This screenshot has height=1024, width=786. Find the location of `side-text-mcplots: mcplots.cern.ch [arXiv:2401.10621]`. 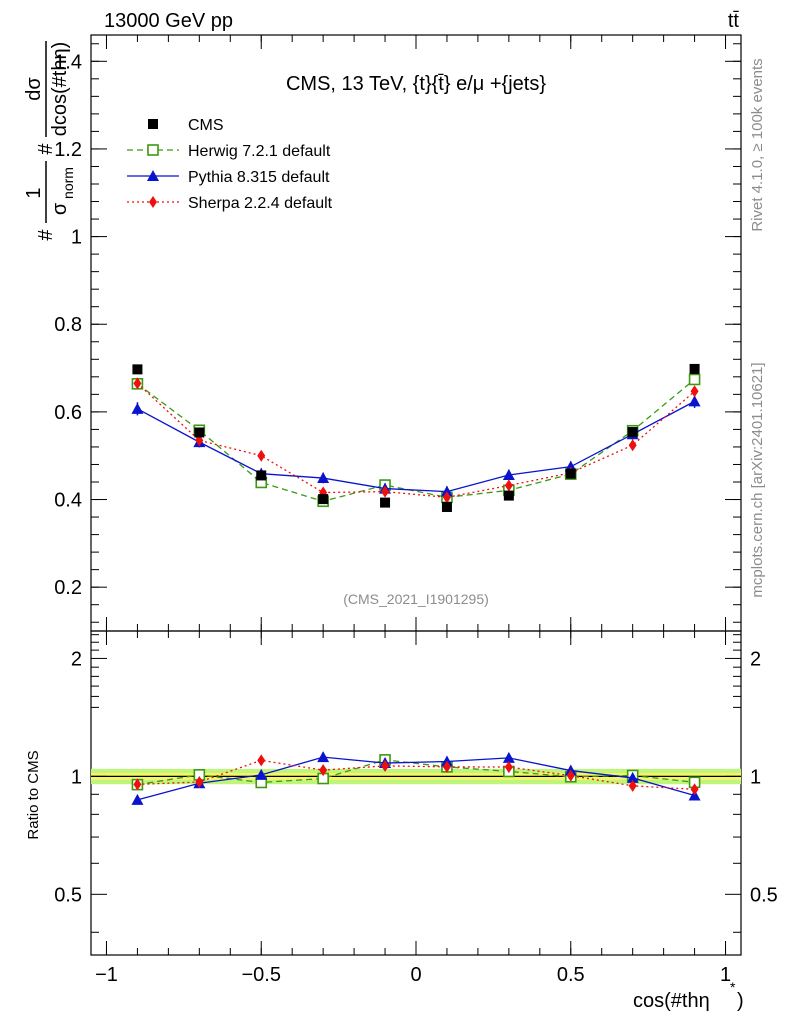

side-text-mcplots: mcplots.cern.ch [arXiv:2401.10621] is located at coordinates (757, 479).